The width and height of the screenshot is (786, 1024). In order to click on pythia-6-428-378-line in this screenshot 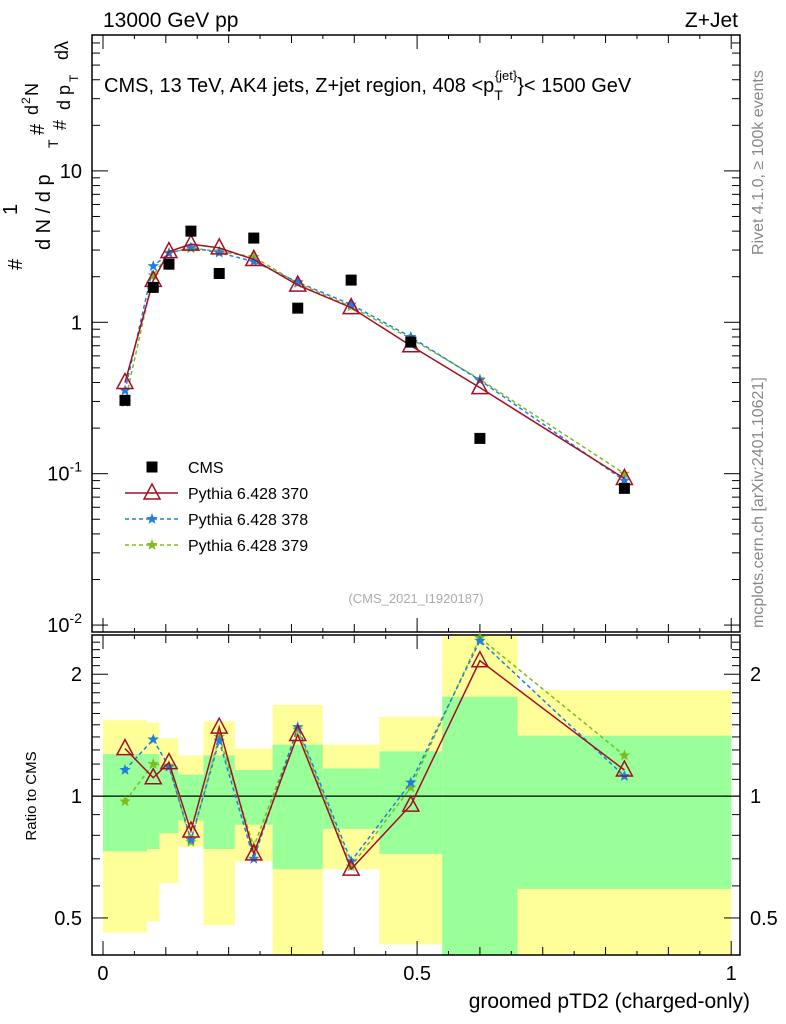, I will do `click(374, 364)`.